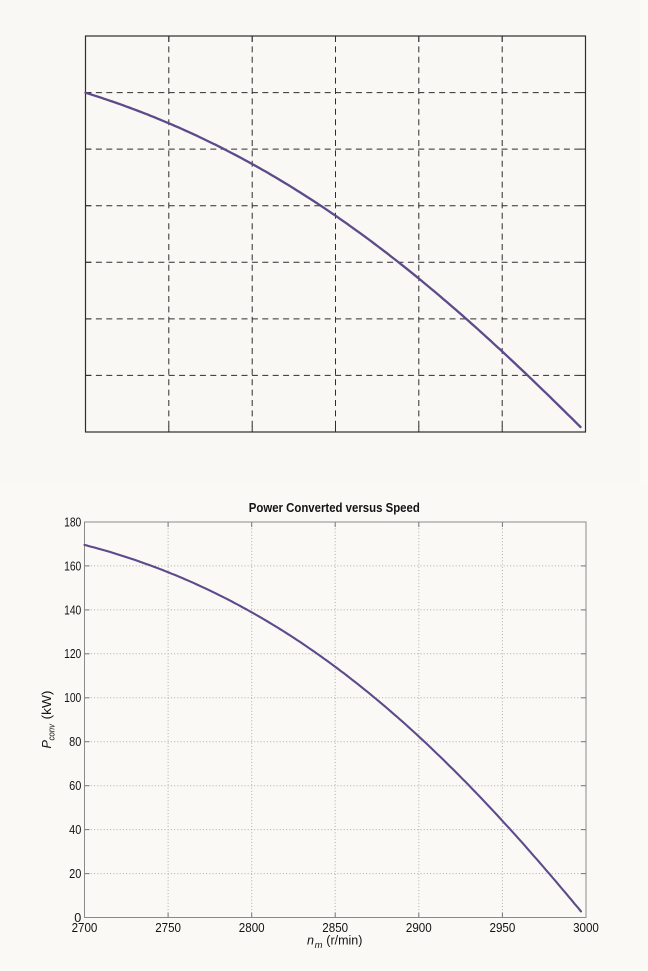 The image size is (648, 971). I want to click on svg-text: n, so click(310, 940).